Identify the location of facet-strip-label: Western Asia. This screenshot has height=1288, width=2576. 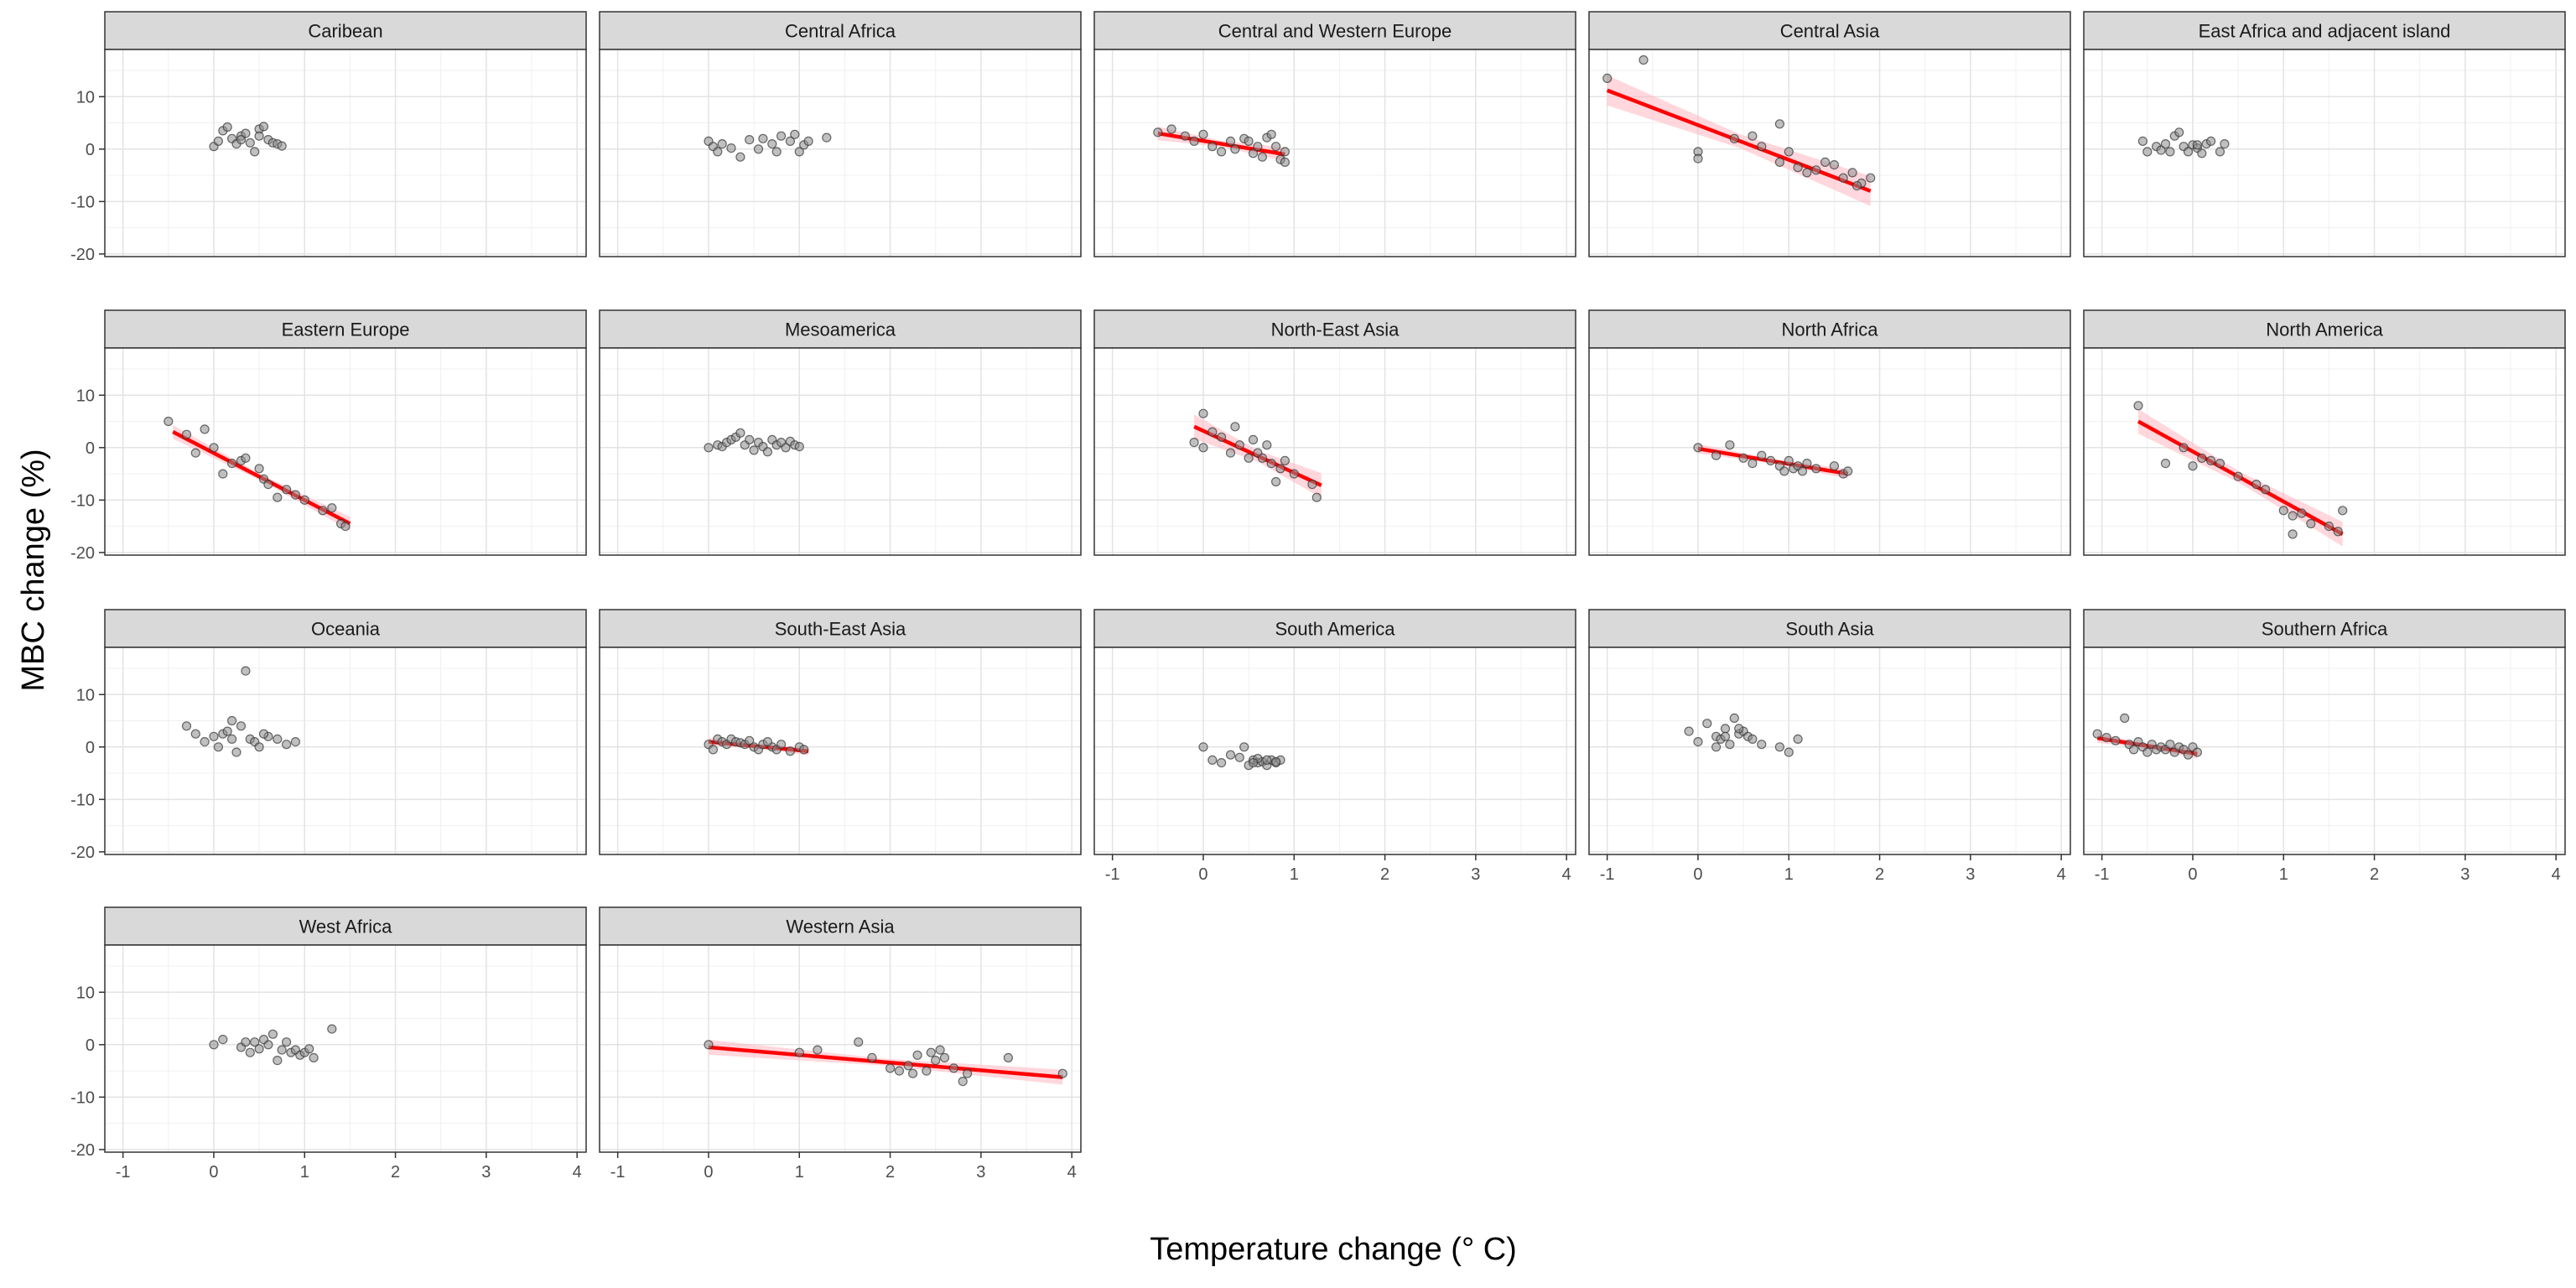
(840, 927).